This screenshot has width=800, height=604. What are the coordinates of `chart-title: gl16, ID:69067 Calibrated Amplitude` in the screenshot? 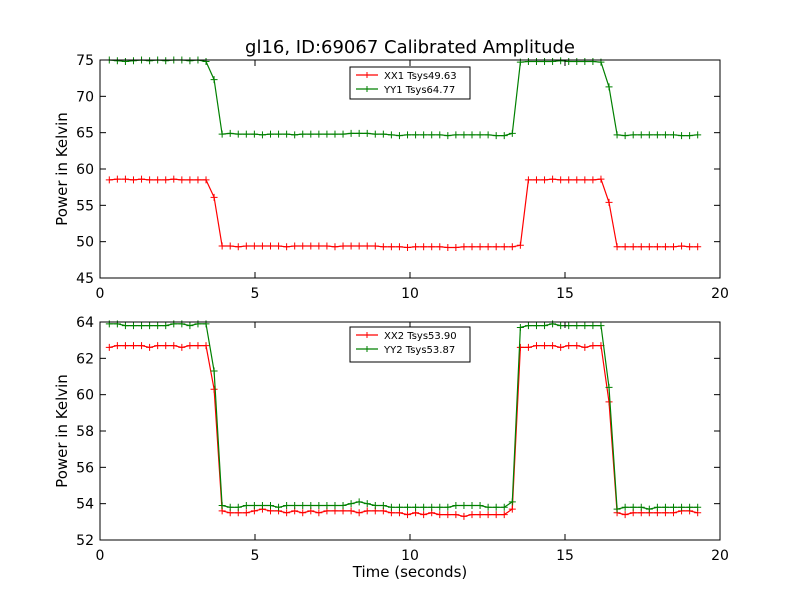 It's located at (410, 47).